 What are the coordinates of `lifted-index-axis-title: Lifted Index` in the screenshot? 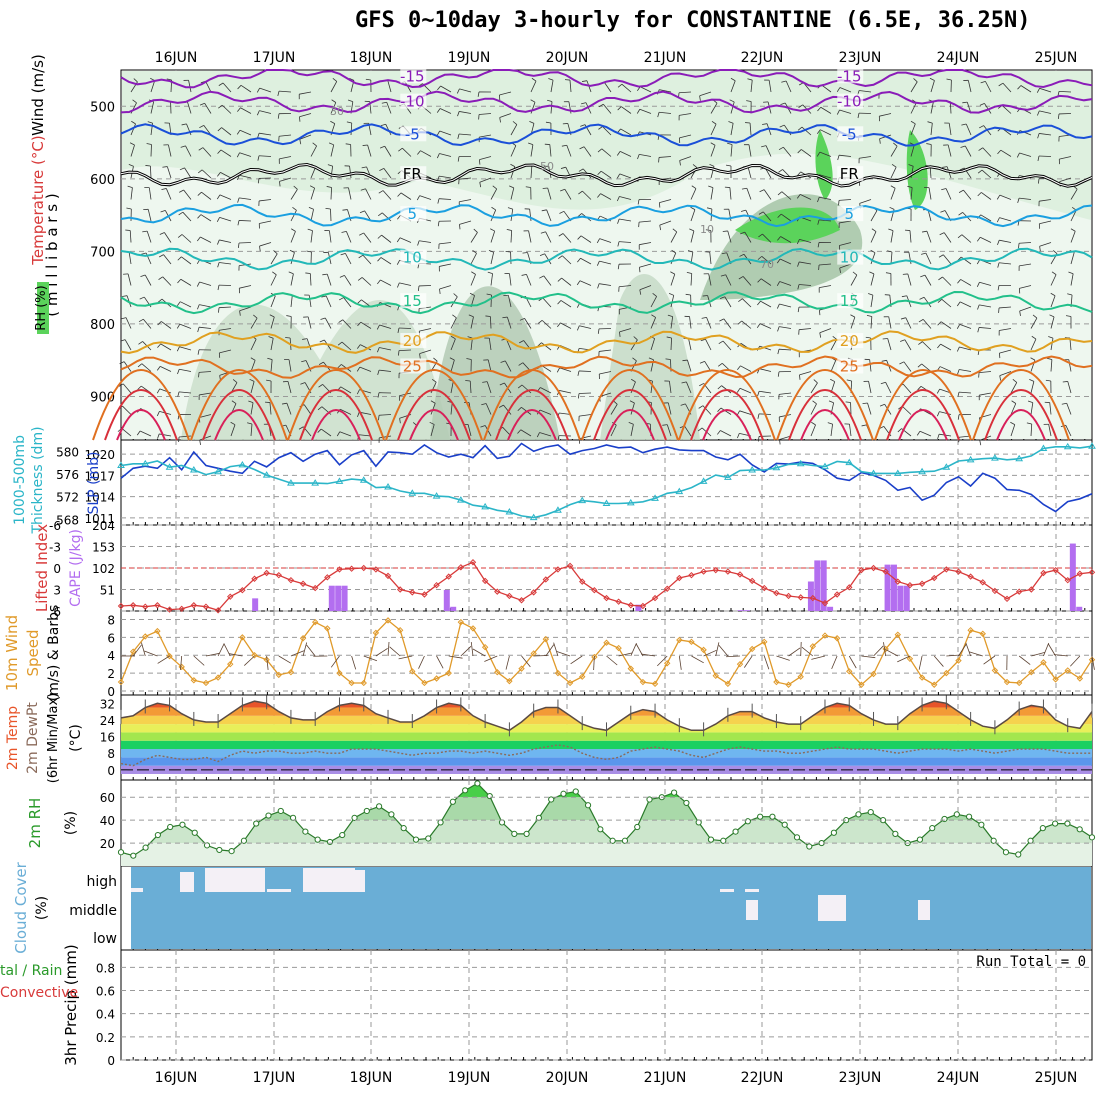 It's located at (42, 568).